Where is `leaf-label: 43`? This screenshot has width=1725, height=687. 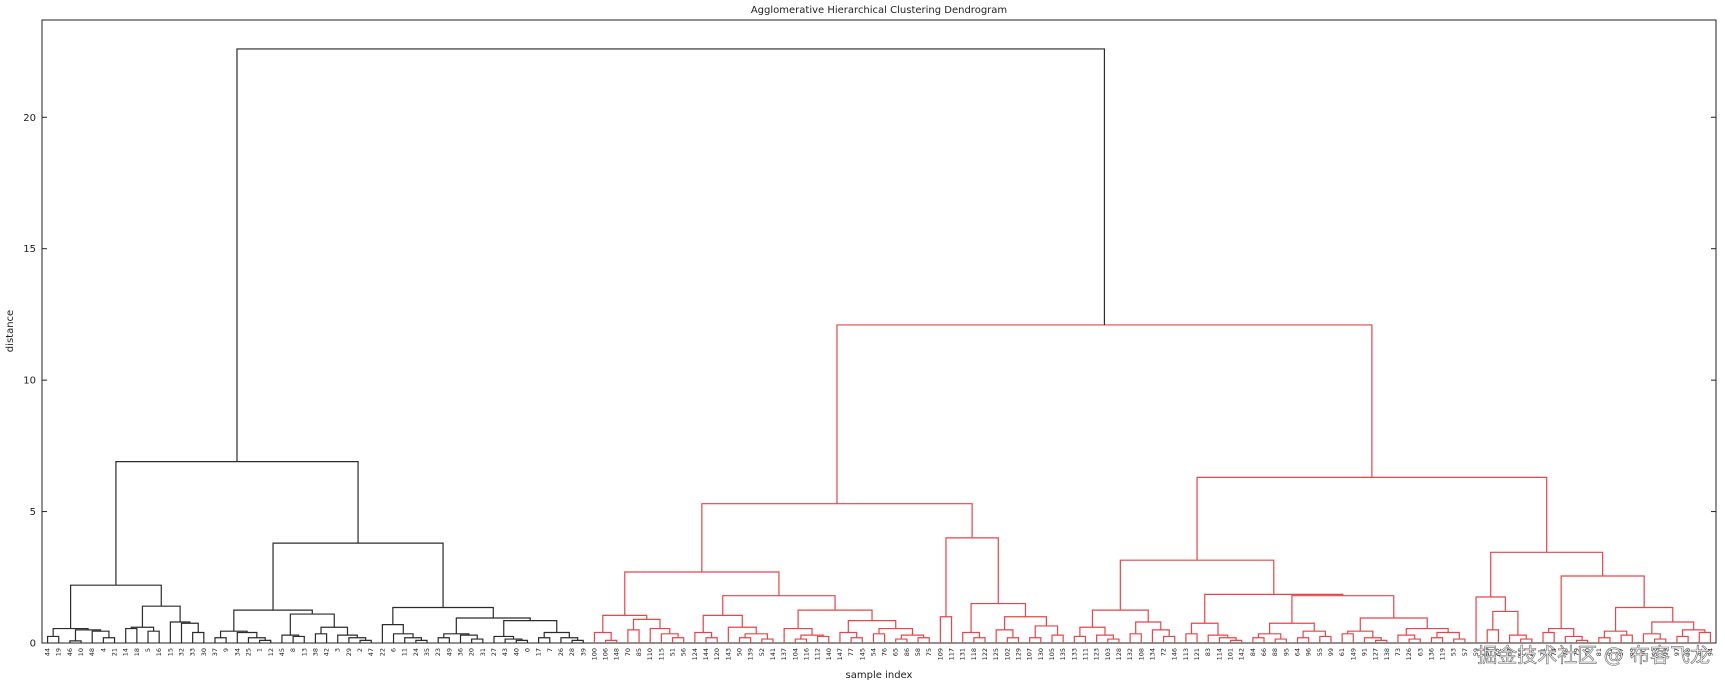
leaf-label: 43 is located at coordinates (505, 652).